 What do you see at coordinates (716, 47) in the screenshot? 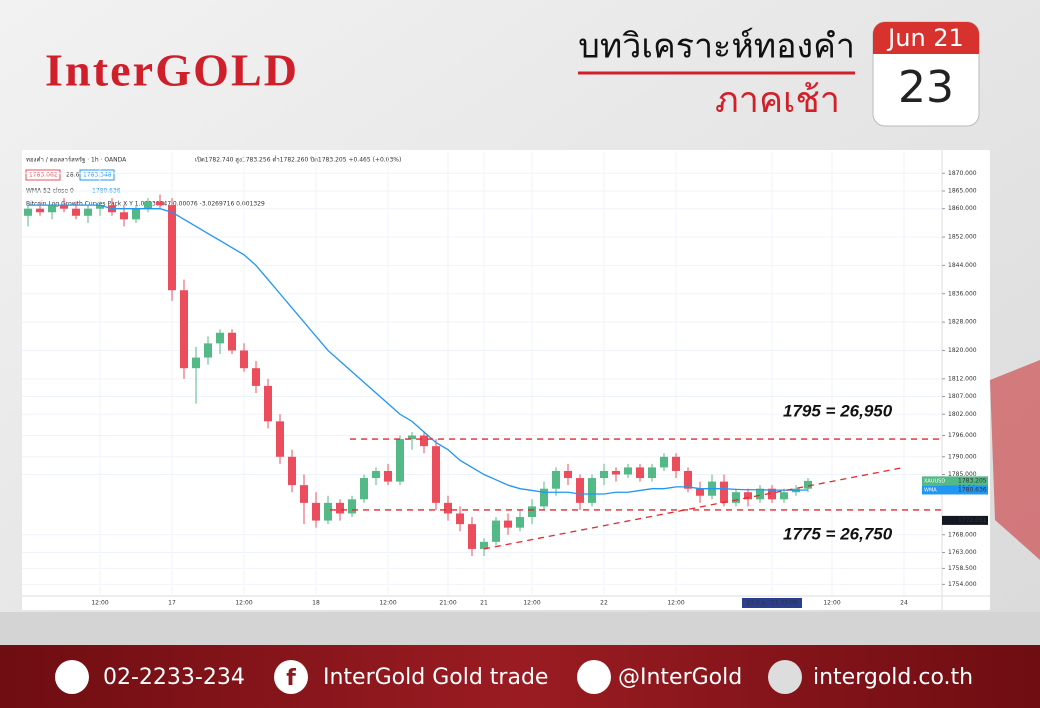
I see `title: บทวิเคราะห์ทองคำ` at bounding box center [716, 47].